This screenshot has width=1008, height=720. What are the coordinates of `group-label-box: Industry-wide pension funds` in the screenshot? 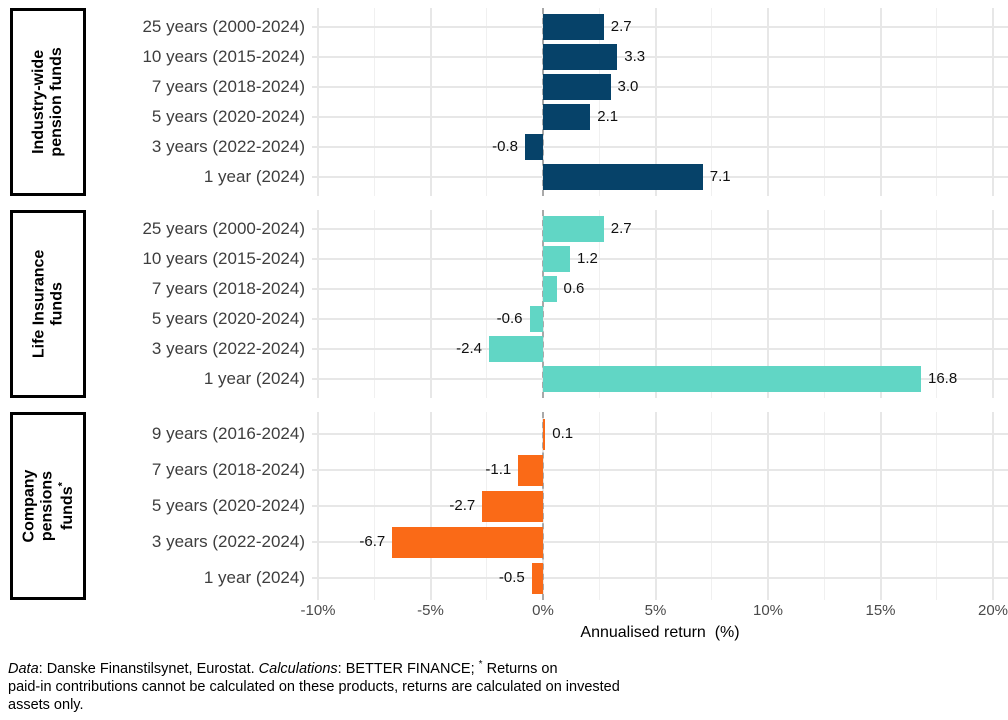 It's located at (48, 102).